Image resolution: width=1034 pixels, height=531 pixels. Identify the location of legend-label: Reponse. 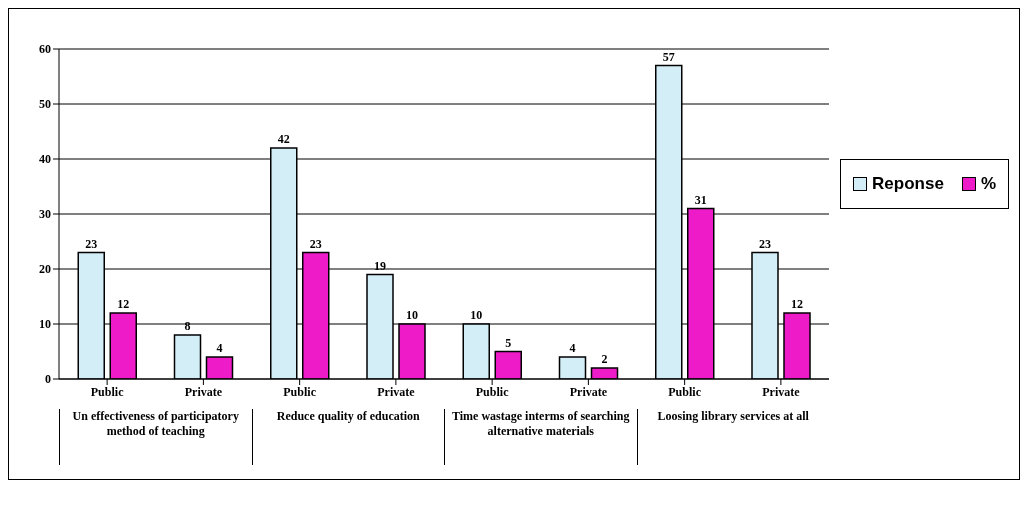
(908, 184).